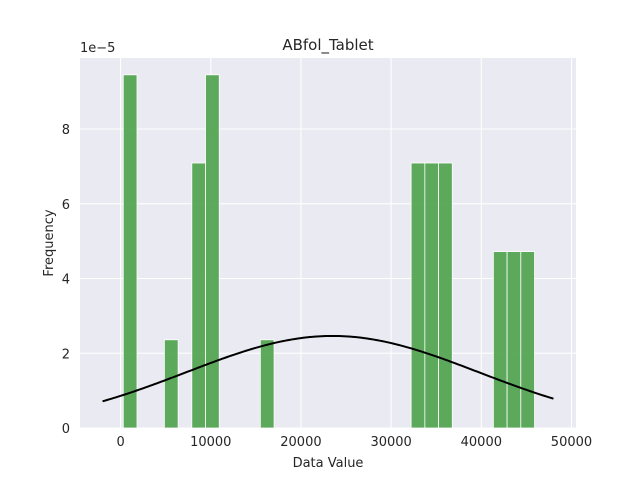 Image resolution: width=640 pixels, height=480 pixels. Describe the element at coordinates (571, 442) in the screenshot. I see `x-tick-label: 50000` at that location.